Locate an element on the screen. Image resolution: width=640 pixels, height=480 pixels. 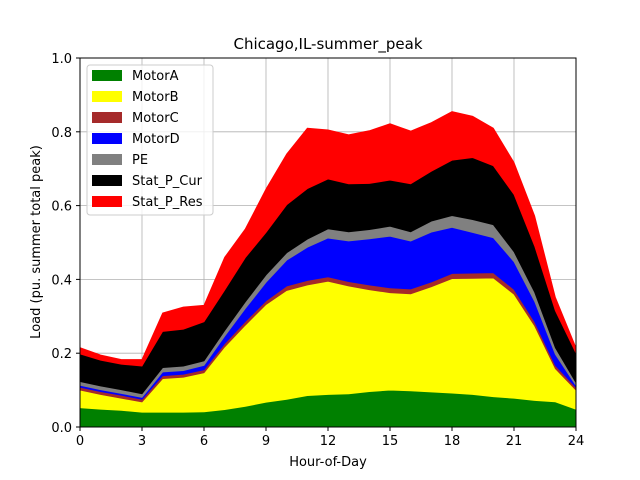
x-tick-label: 24 is located at coordinates (576, 441).